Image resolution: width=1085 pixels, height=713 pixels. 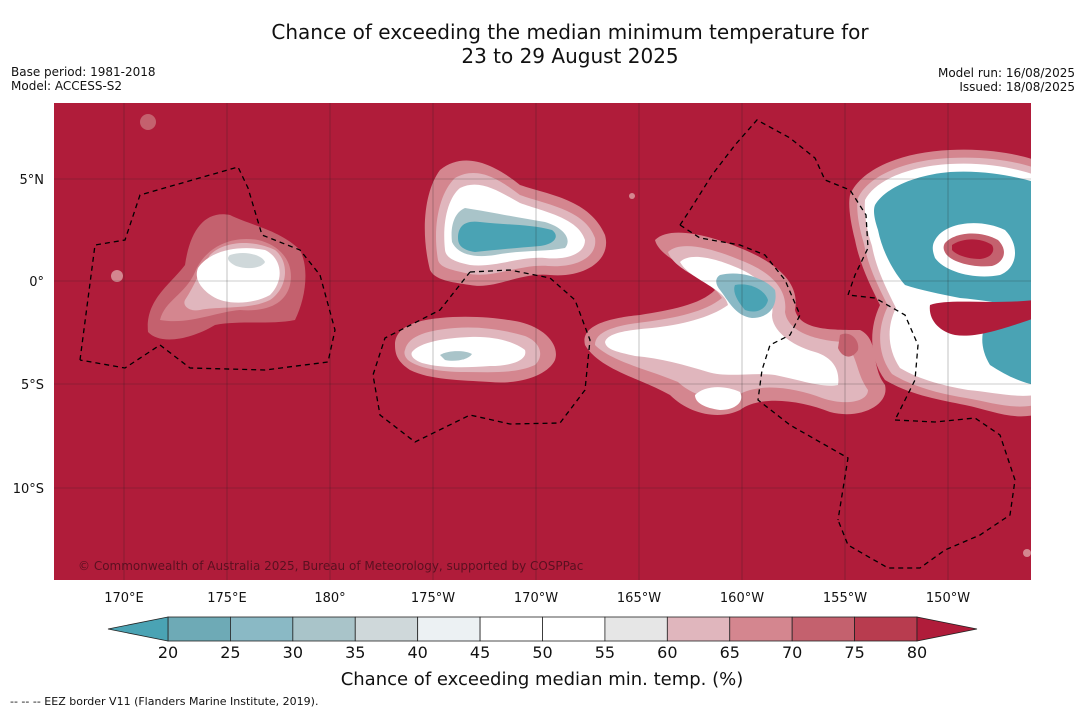 I want to click on anomaly-region-150w, so click(x=934, y=283).